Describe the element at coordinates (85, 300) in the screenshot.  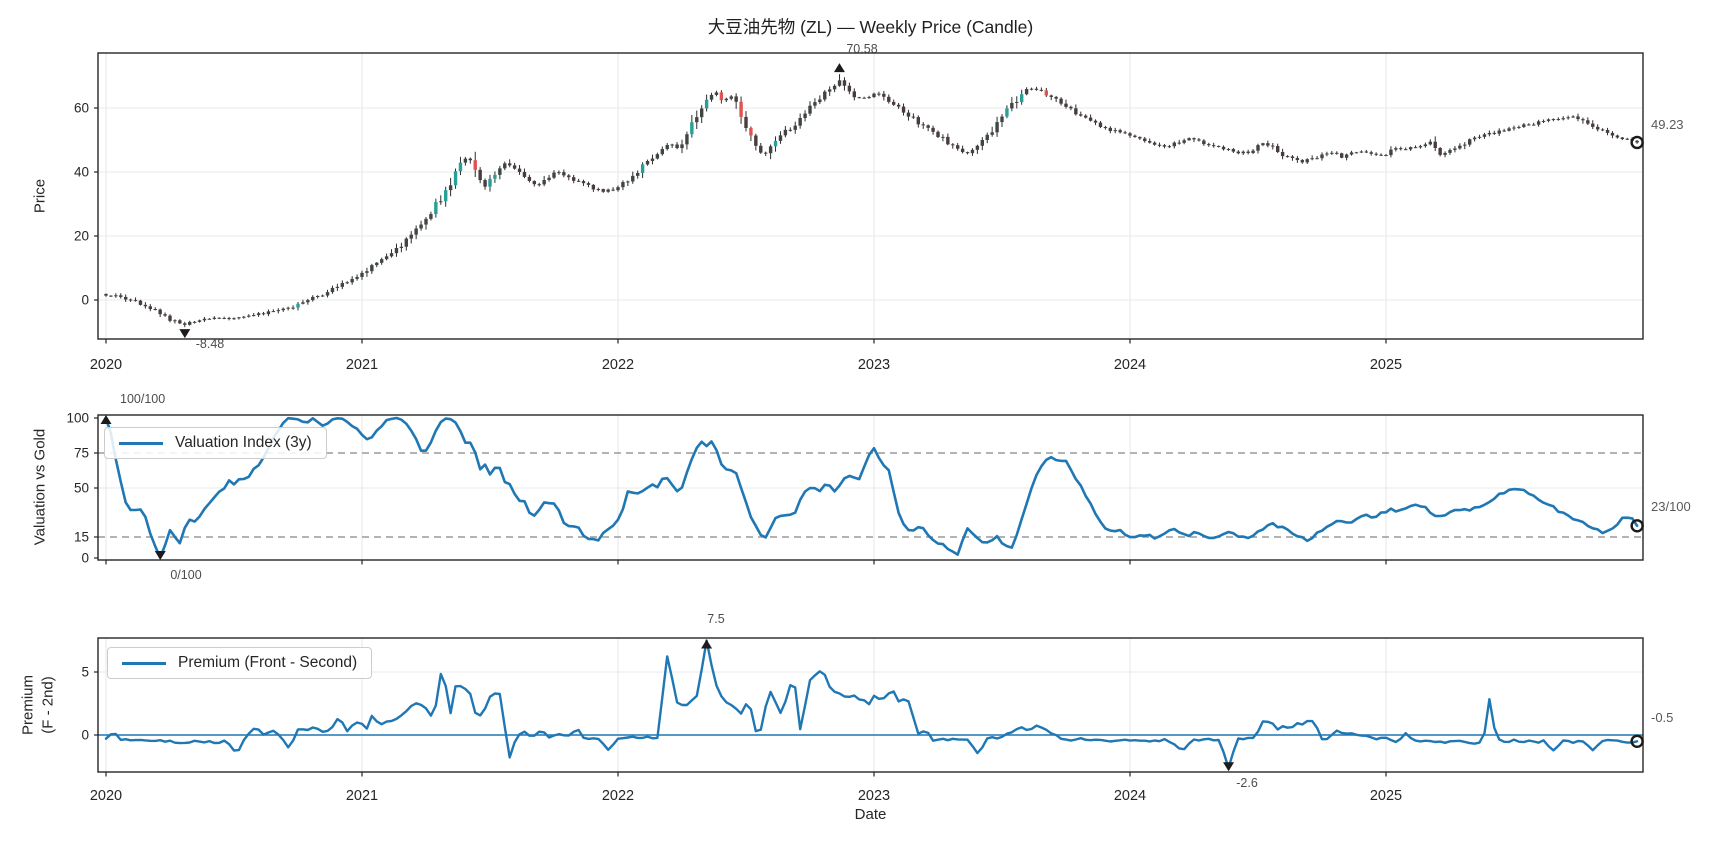
I see `y-tick-label: 0` at that location.